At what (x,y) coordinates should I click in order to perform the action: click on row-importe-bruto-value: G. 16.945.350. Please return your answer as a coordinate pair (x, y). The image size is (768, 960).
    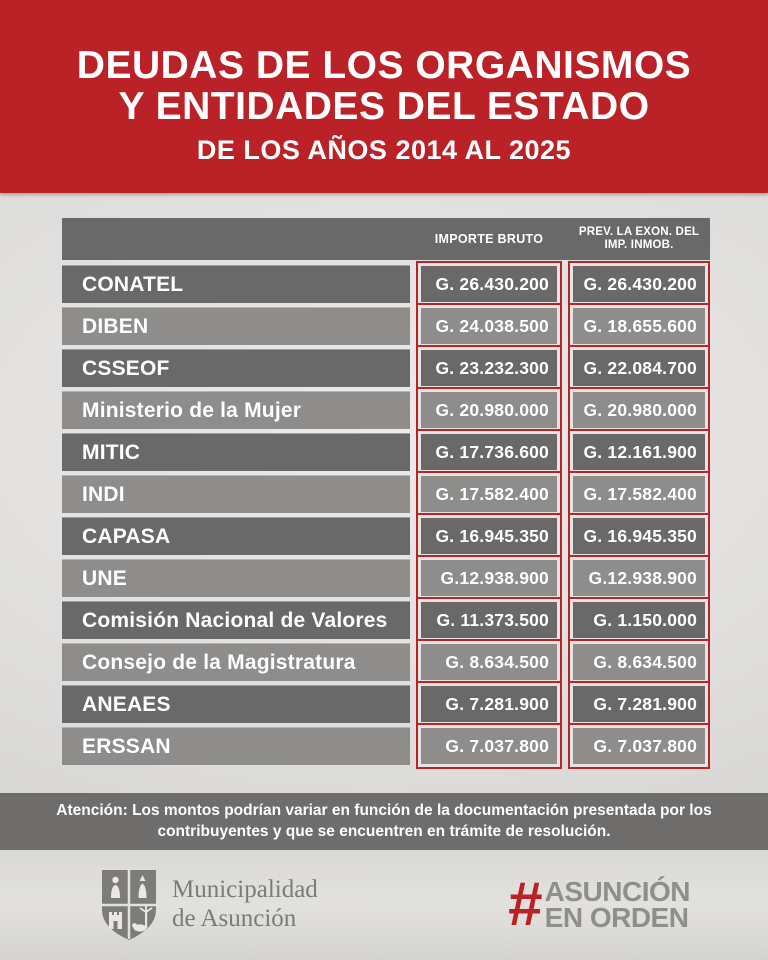
    Looking at the image, I should click on (489, 536).